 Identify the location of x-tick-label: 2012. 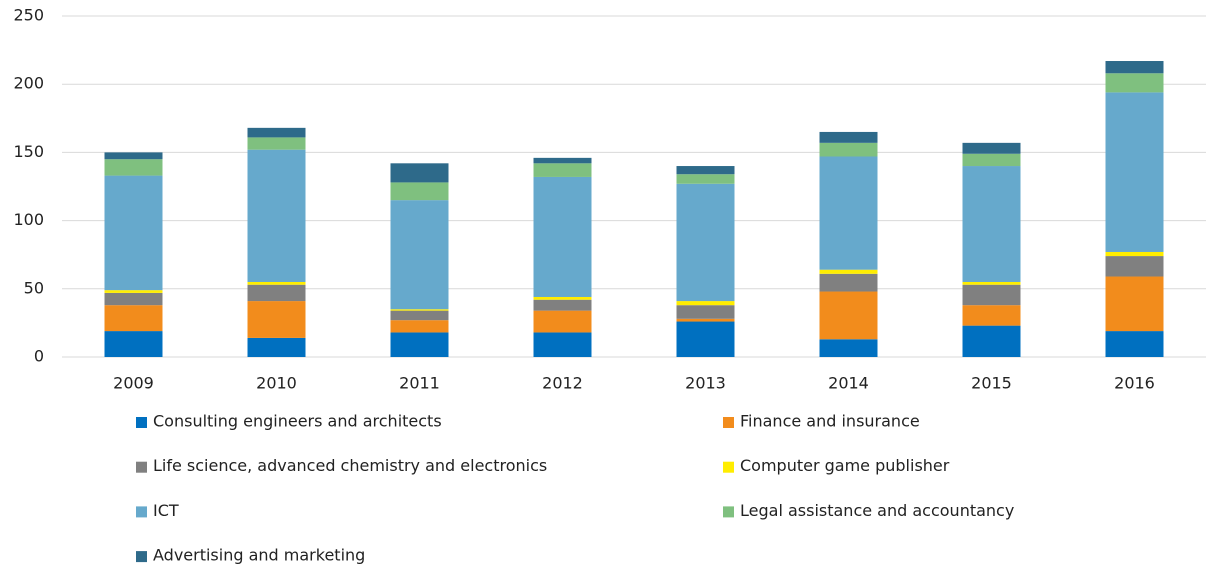
(562, 383).